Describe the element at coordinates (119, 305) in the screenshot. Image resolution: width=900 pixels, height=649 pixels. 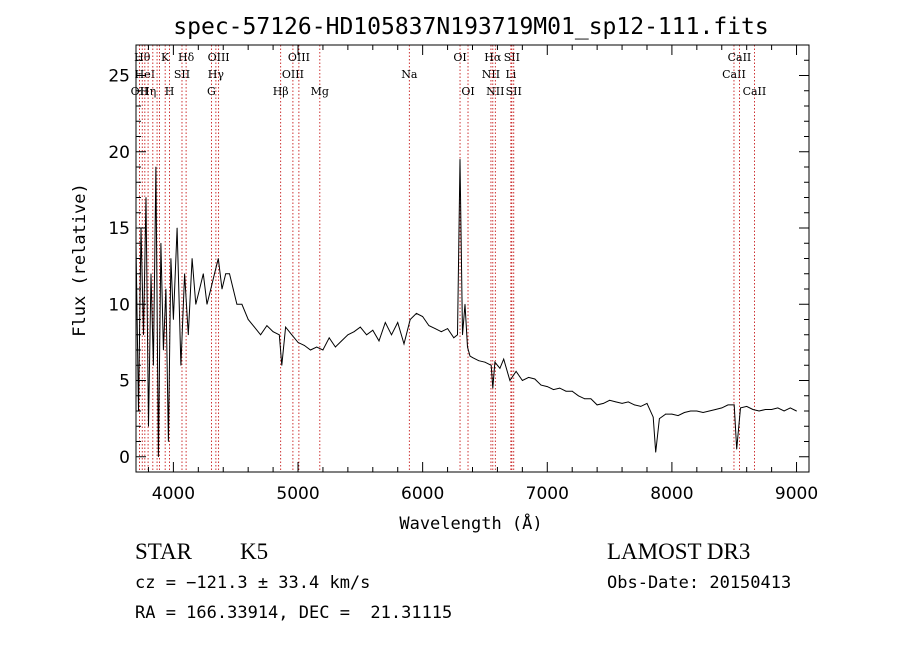
I see `y-tick-label: 10` at that location.